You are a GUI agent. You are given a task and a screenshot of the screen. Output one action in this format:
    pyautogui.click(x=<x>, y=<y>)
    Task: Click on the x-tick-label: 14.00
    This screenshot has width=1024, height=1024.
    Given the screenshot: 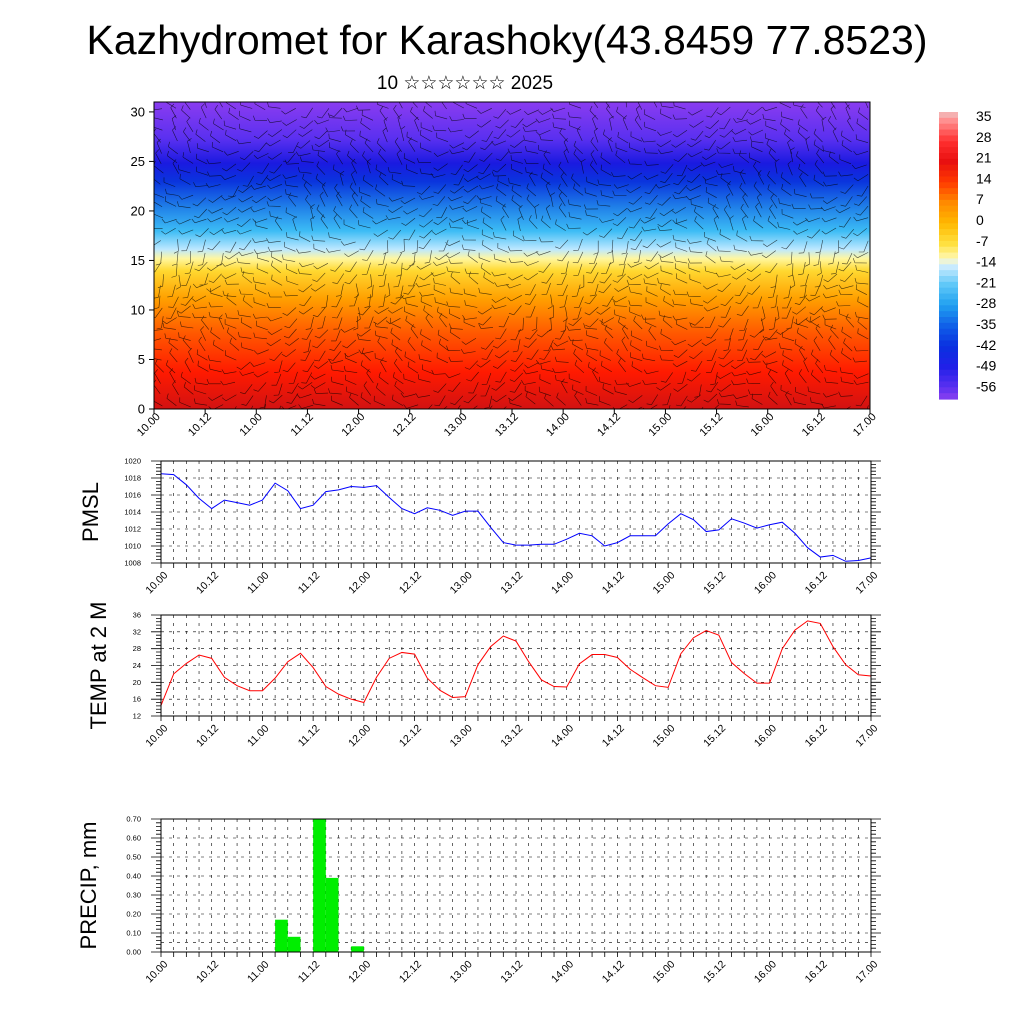 What is the action you would take?
    pyautogui.click(x=562, y=582)
    